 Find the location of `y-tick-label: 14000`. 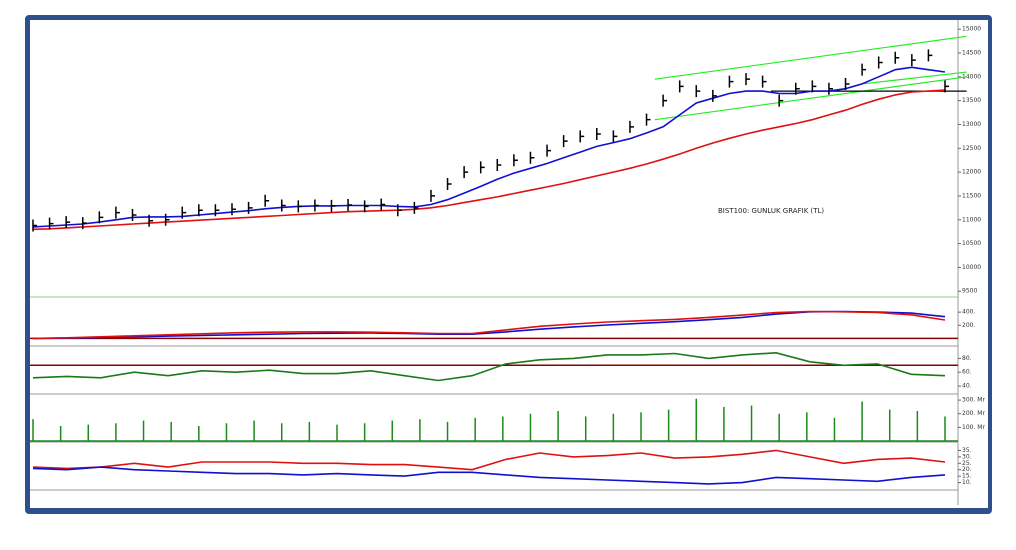

y-tick-label: 14000 is located at coordinates (971, 76).